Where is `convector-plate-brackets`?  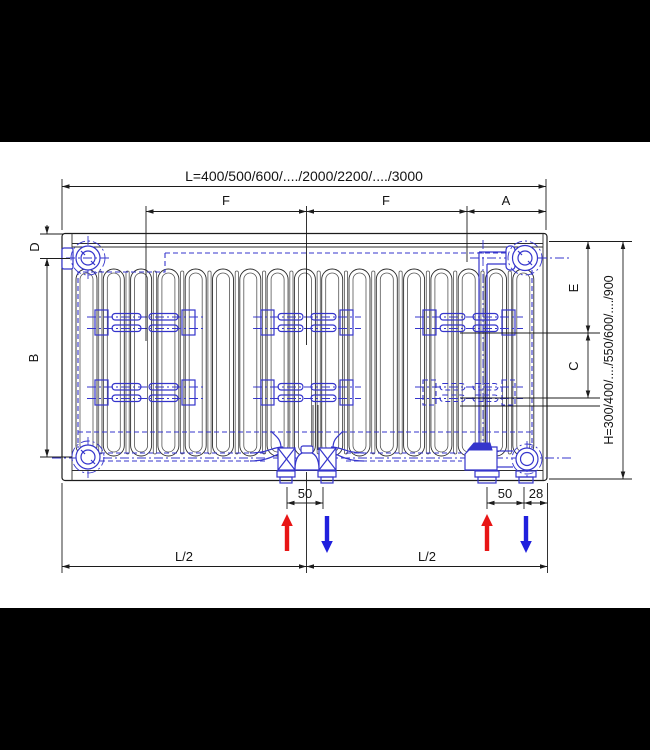 convector-plate-brackets is located at coordinates (305, 357).